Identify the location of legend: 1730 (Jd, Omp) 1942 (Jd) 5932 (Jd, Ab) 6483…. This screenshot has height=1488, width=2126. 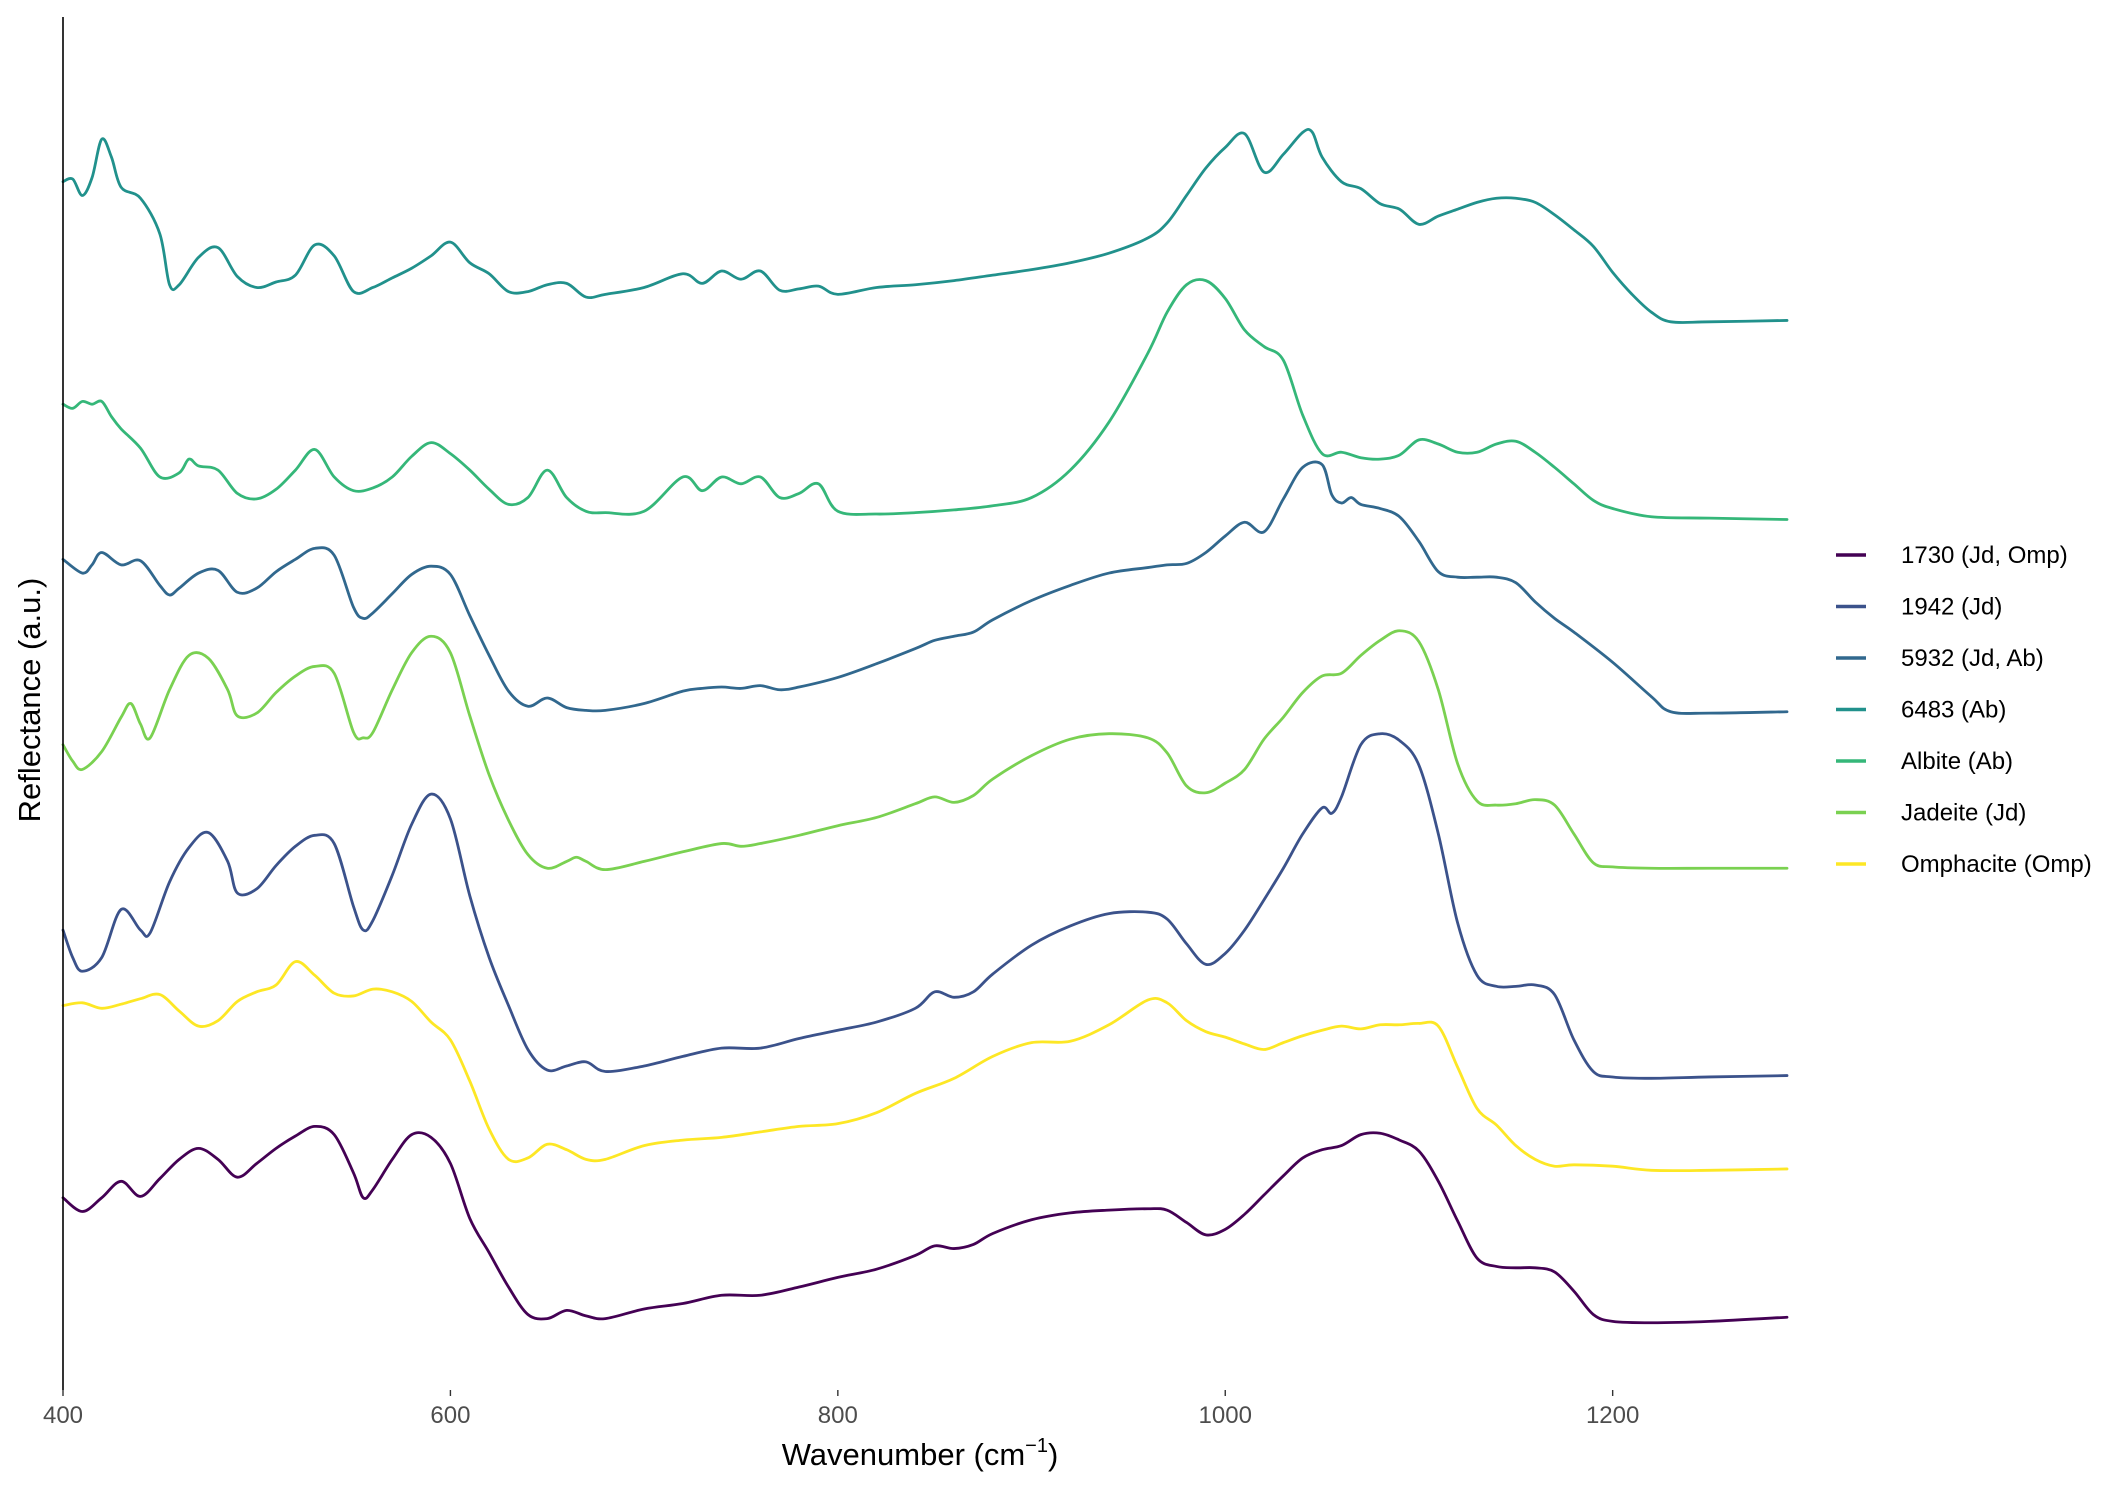
(1964, 710).